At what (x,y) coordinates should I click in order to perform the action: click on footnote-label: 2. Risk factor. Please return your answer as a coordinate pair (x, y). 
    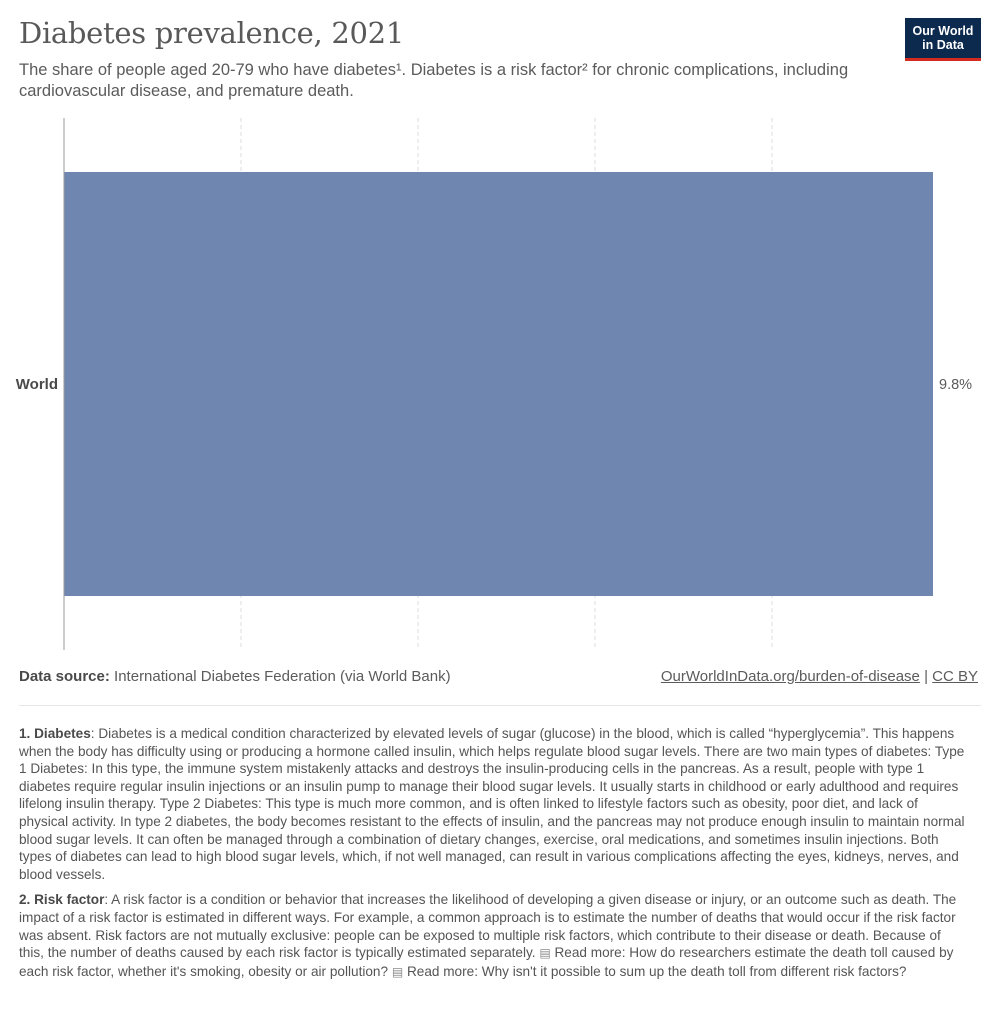
    Looking at the image, I should click on (62, 900).